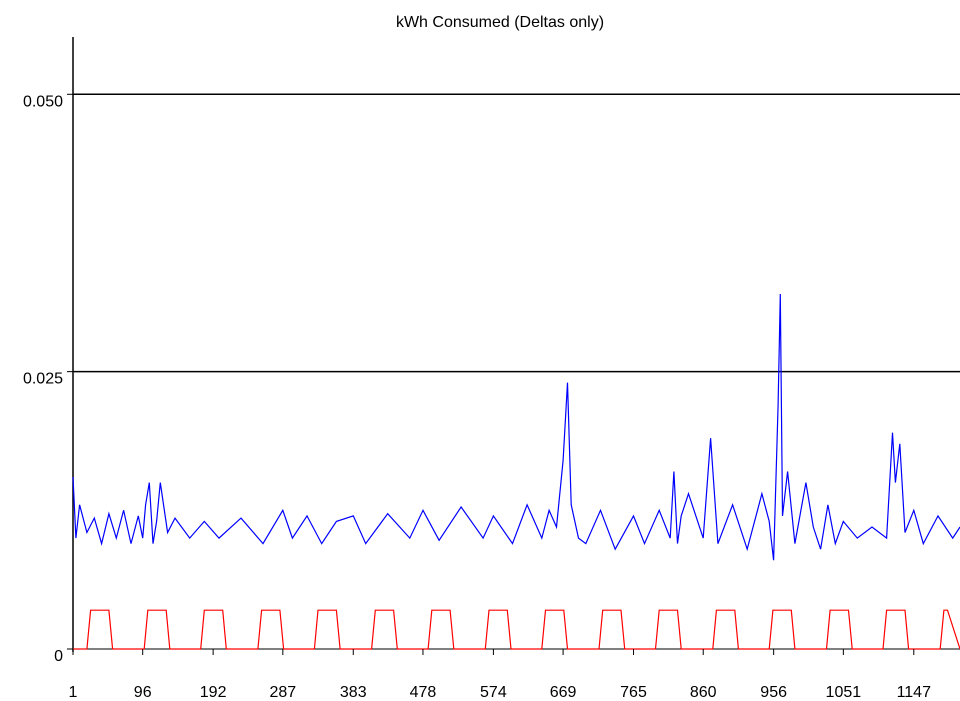 The height and width of the screenshot is (701, 960). What do you see at coordinates (914, 692) in the screenshot?
I see `x-tick-label-12: 1147` at bounding box center [914, 692].